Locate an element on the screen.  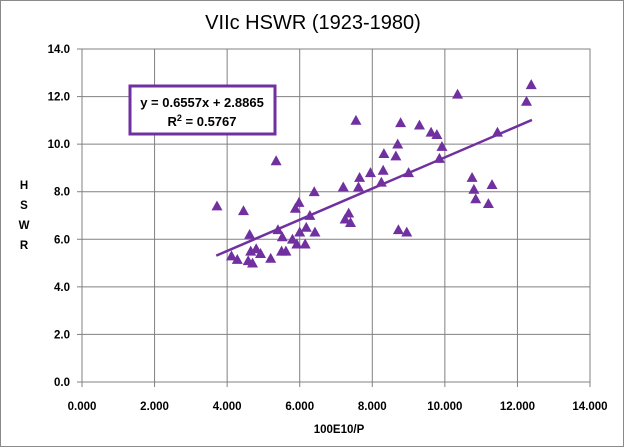
y-axis-label-char: H is located at coordinates (24, 186).